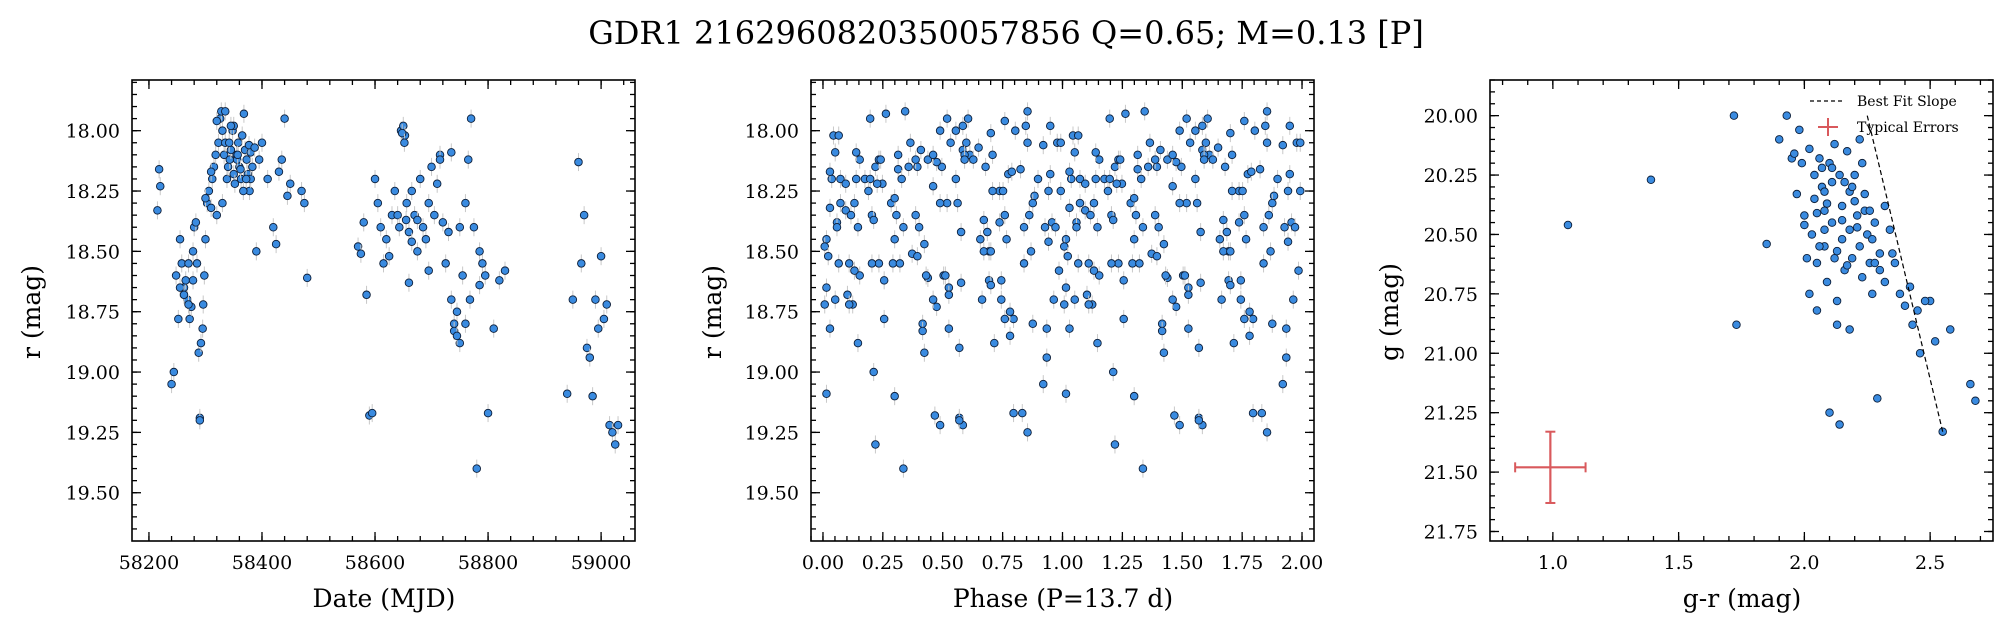 The width and height of the screenshot is (2012, 632). I want to click on x-tick-label: 58400, so click(262, 563).